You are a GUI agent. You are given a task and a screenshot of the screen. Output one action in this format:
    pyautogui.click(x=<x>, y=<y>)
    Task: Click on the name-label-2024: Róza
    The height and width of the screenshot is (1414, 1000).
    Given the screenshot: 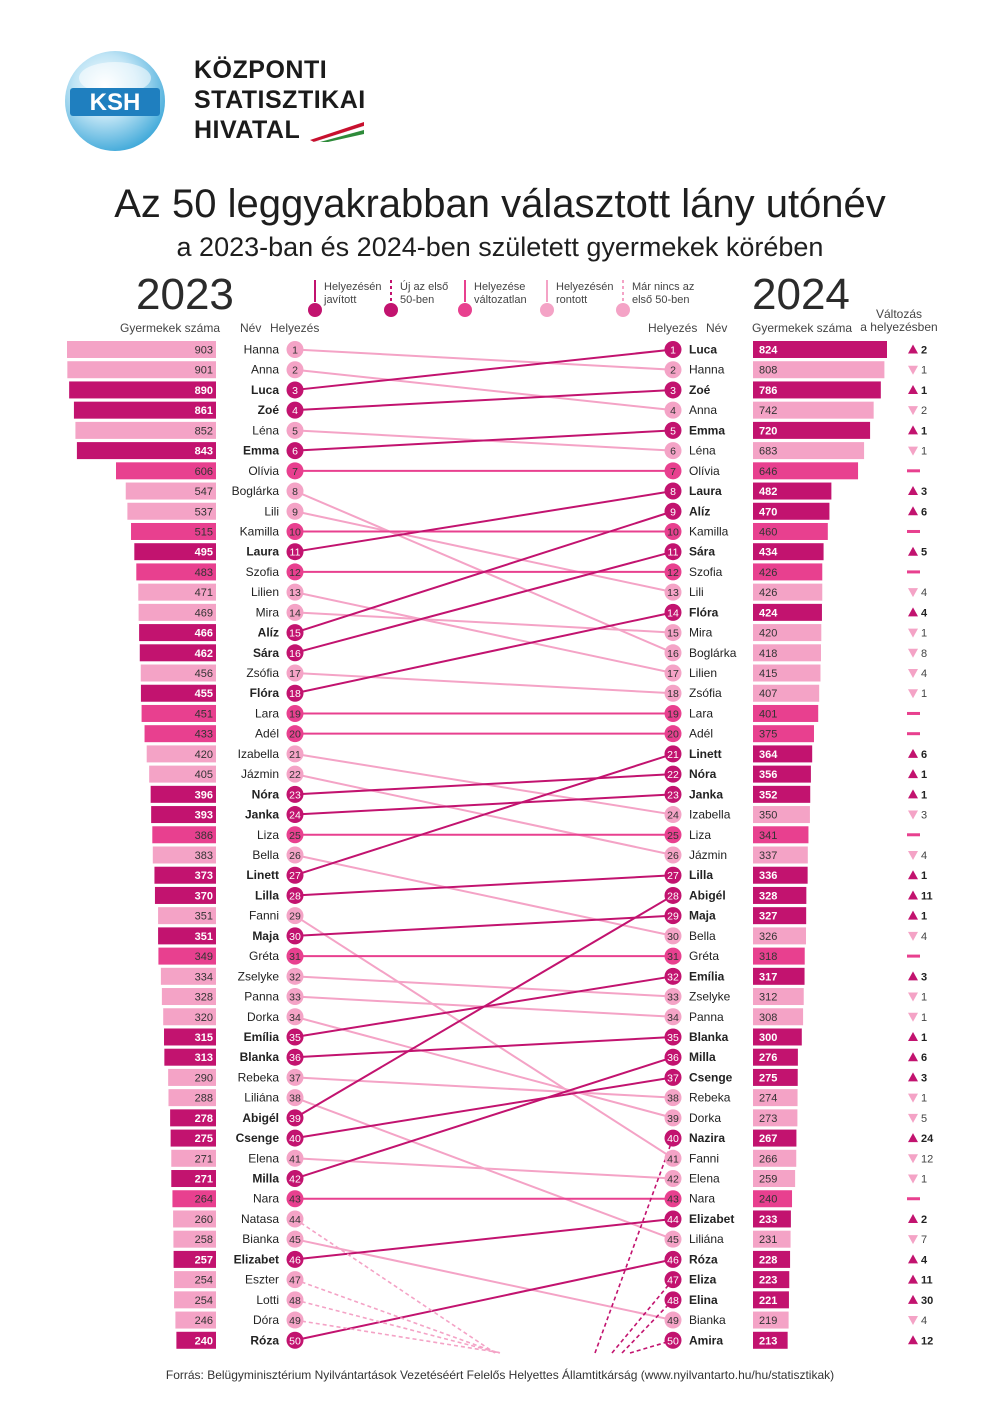 What is the action you would take?
    pyautogui.click(x=703, y=1259)
    